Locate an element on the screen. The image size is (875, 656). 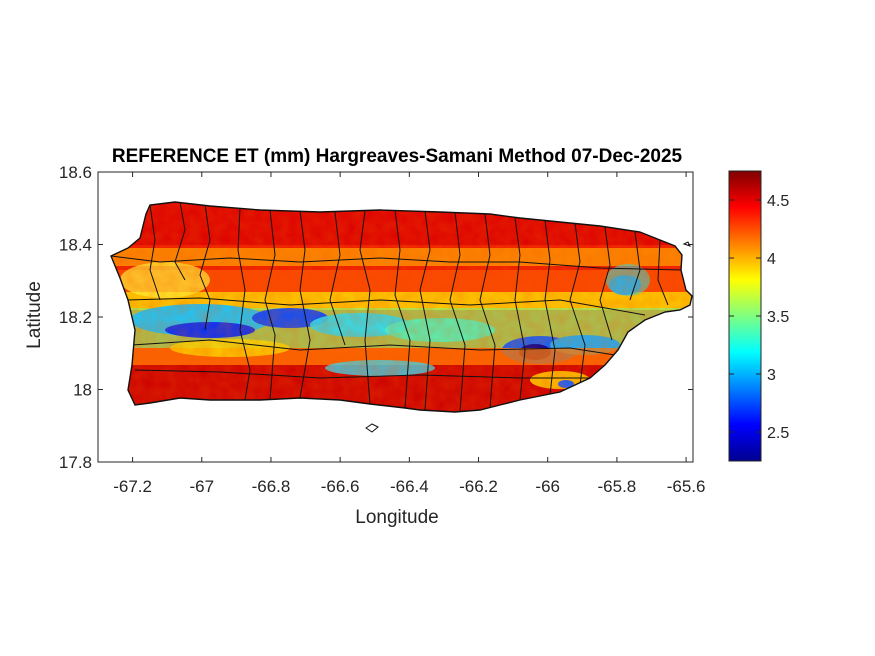
colorbar-tick-label: 2.5 is located at coordinates (778, 433).